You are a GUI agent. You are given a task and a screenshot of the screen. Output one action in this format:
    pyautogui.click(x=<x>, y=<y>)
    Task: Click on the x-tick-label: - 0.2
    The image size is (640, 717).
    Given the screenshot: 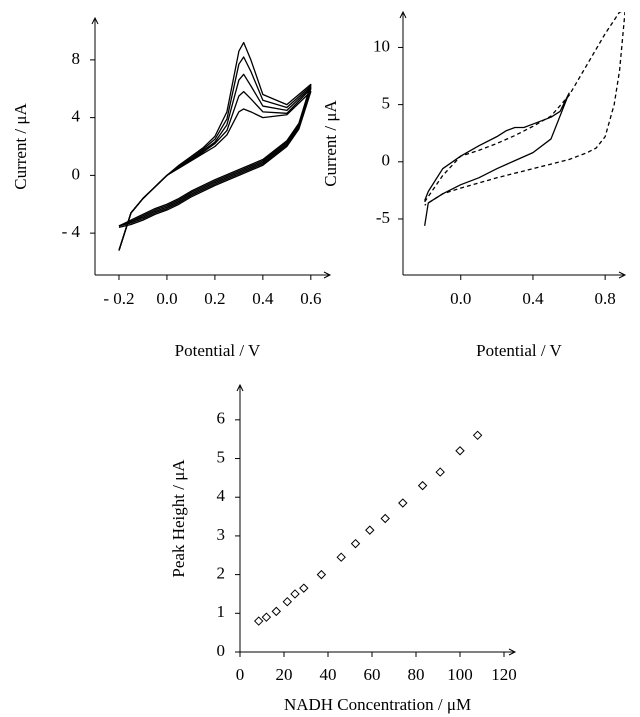 What is the action you would take?
    pyautogui.click(x=118, y=298)
    